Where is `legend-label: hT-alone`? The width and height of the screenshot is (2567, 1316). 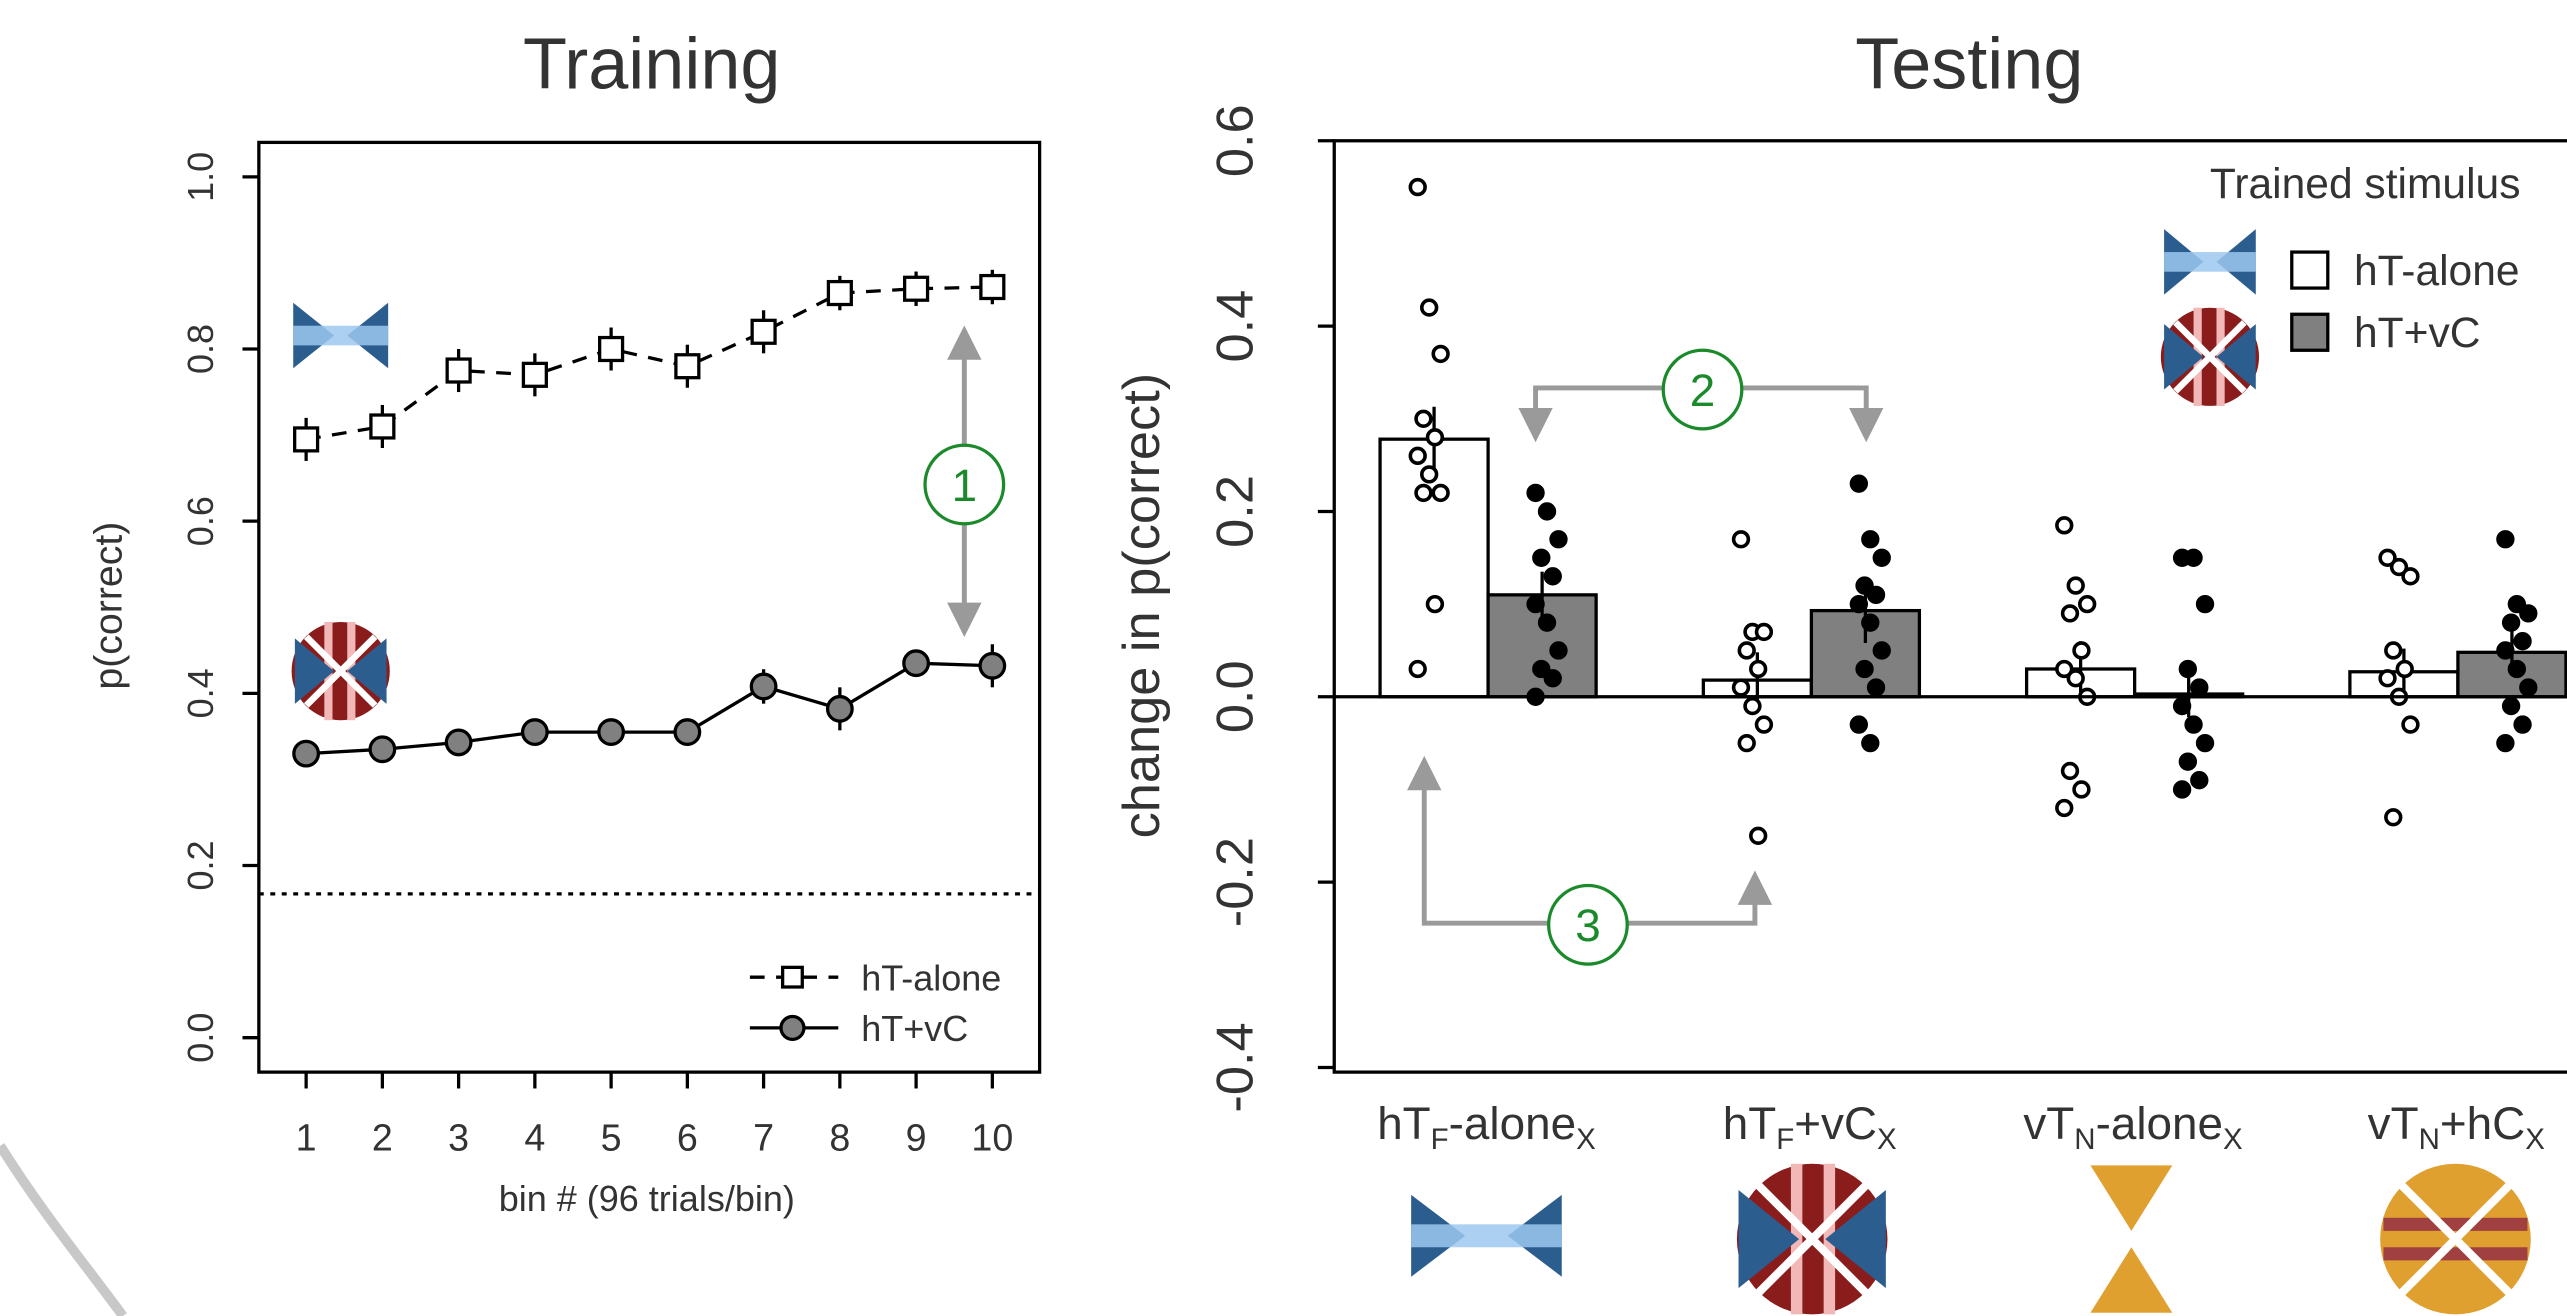
legend-label: hT-alone is located at coordinates (931, 977).